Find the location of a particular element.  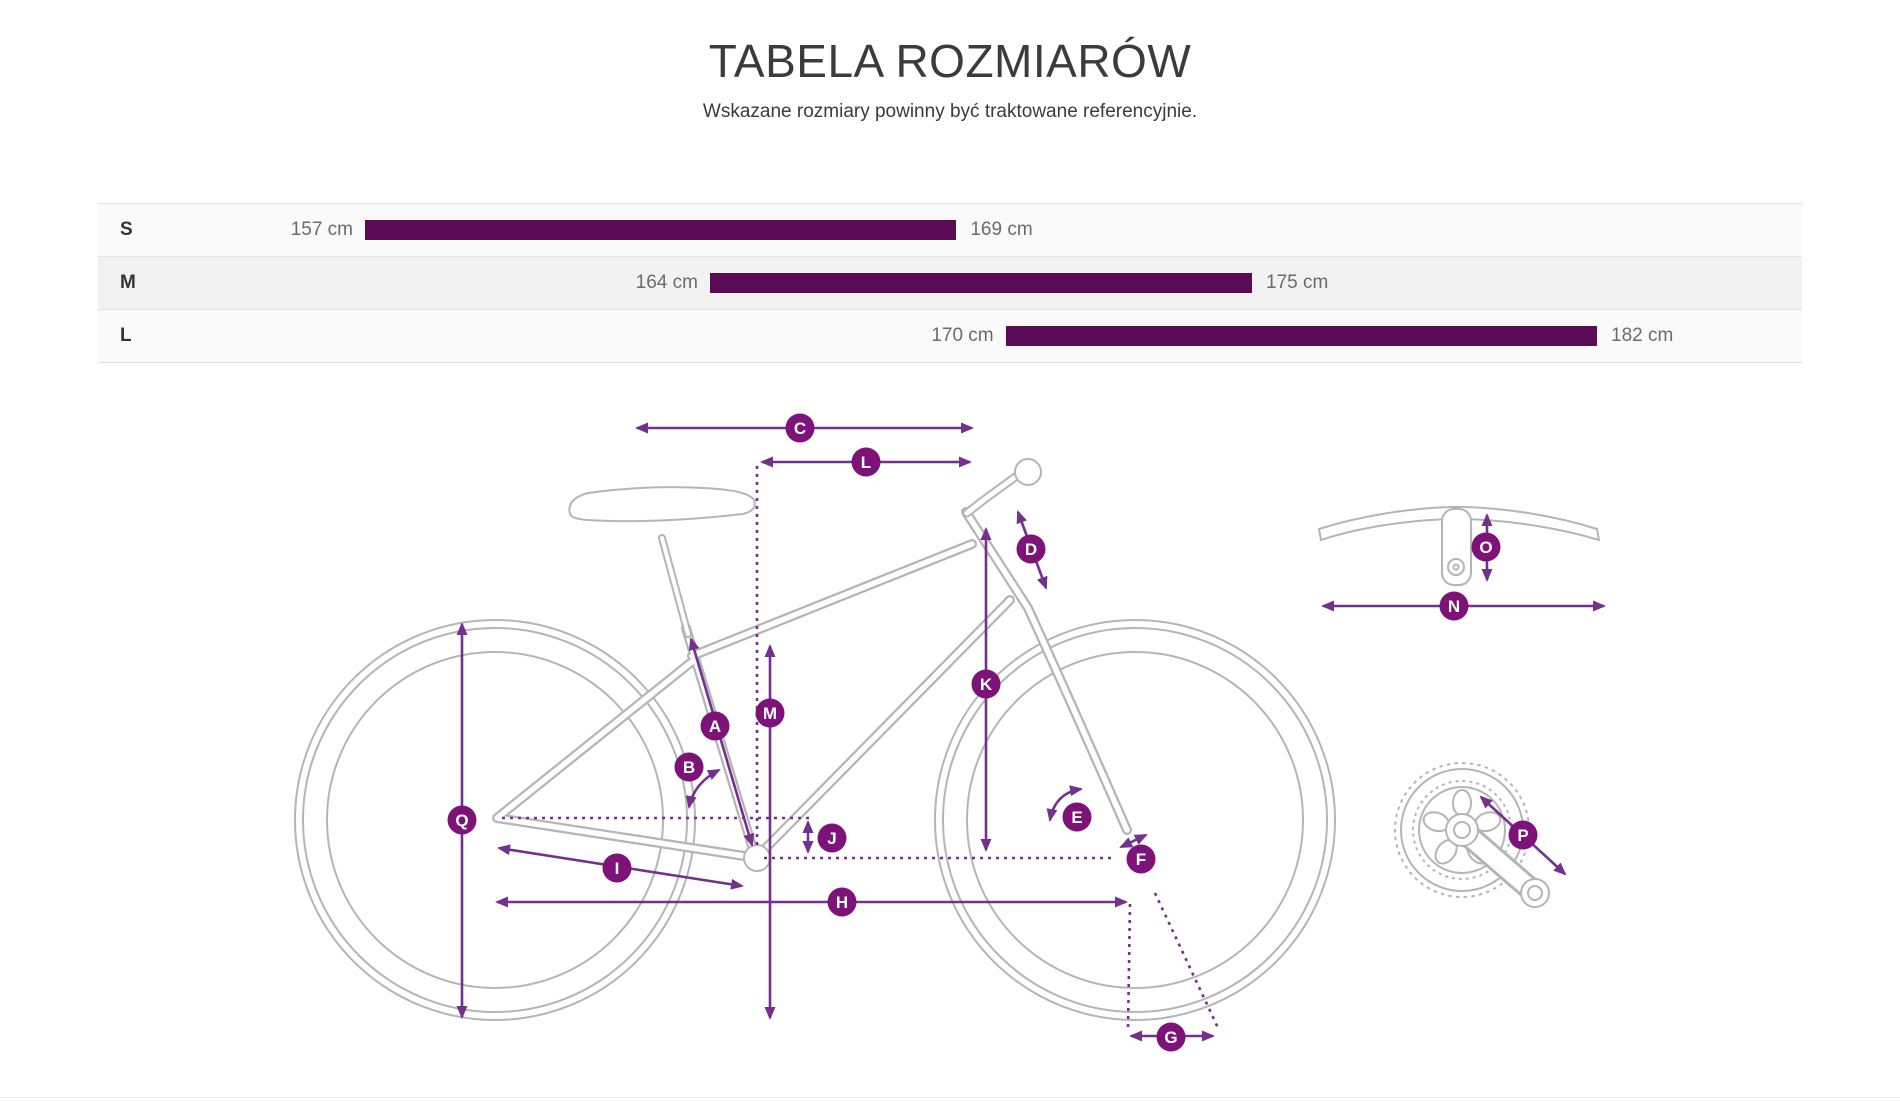

size-label-m: M is located at coordinates (128, 282).